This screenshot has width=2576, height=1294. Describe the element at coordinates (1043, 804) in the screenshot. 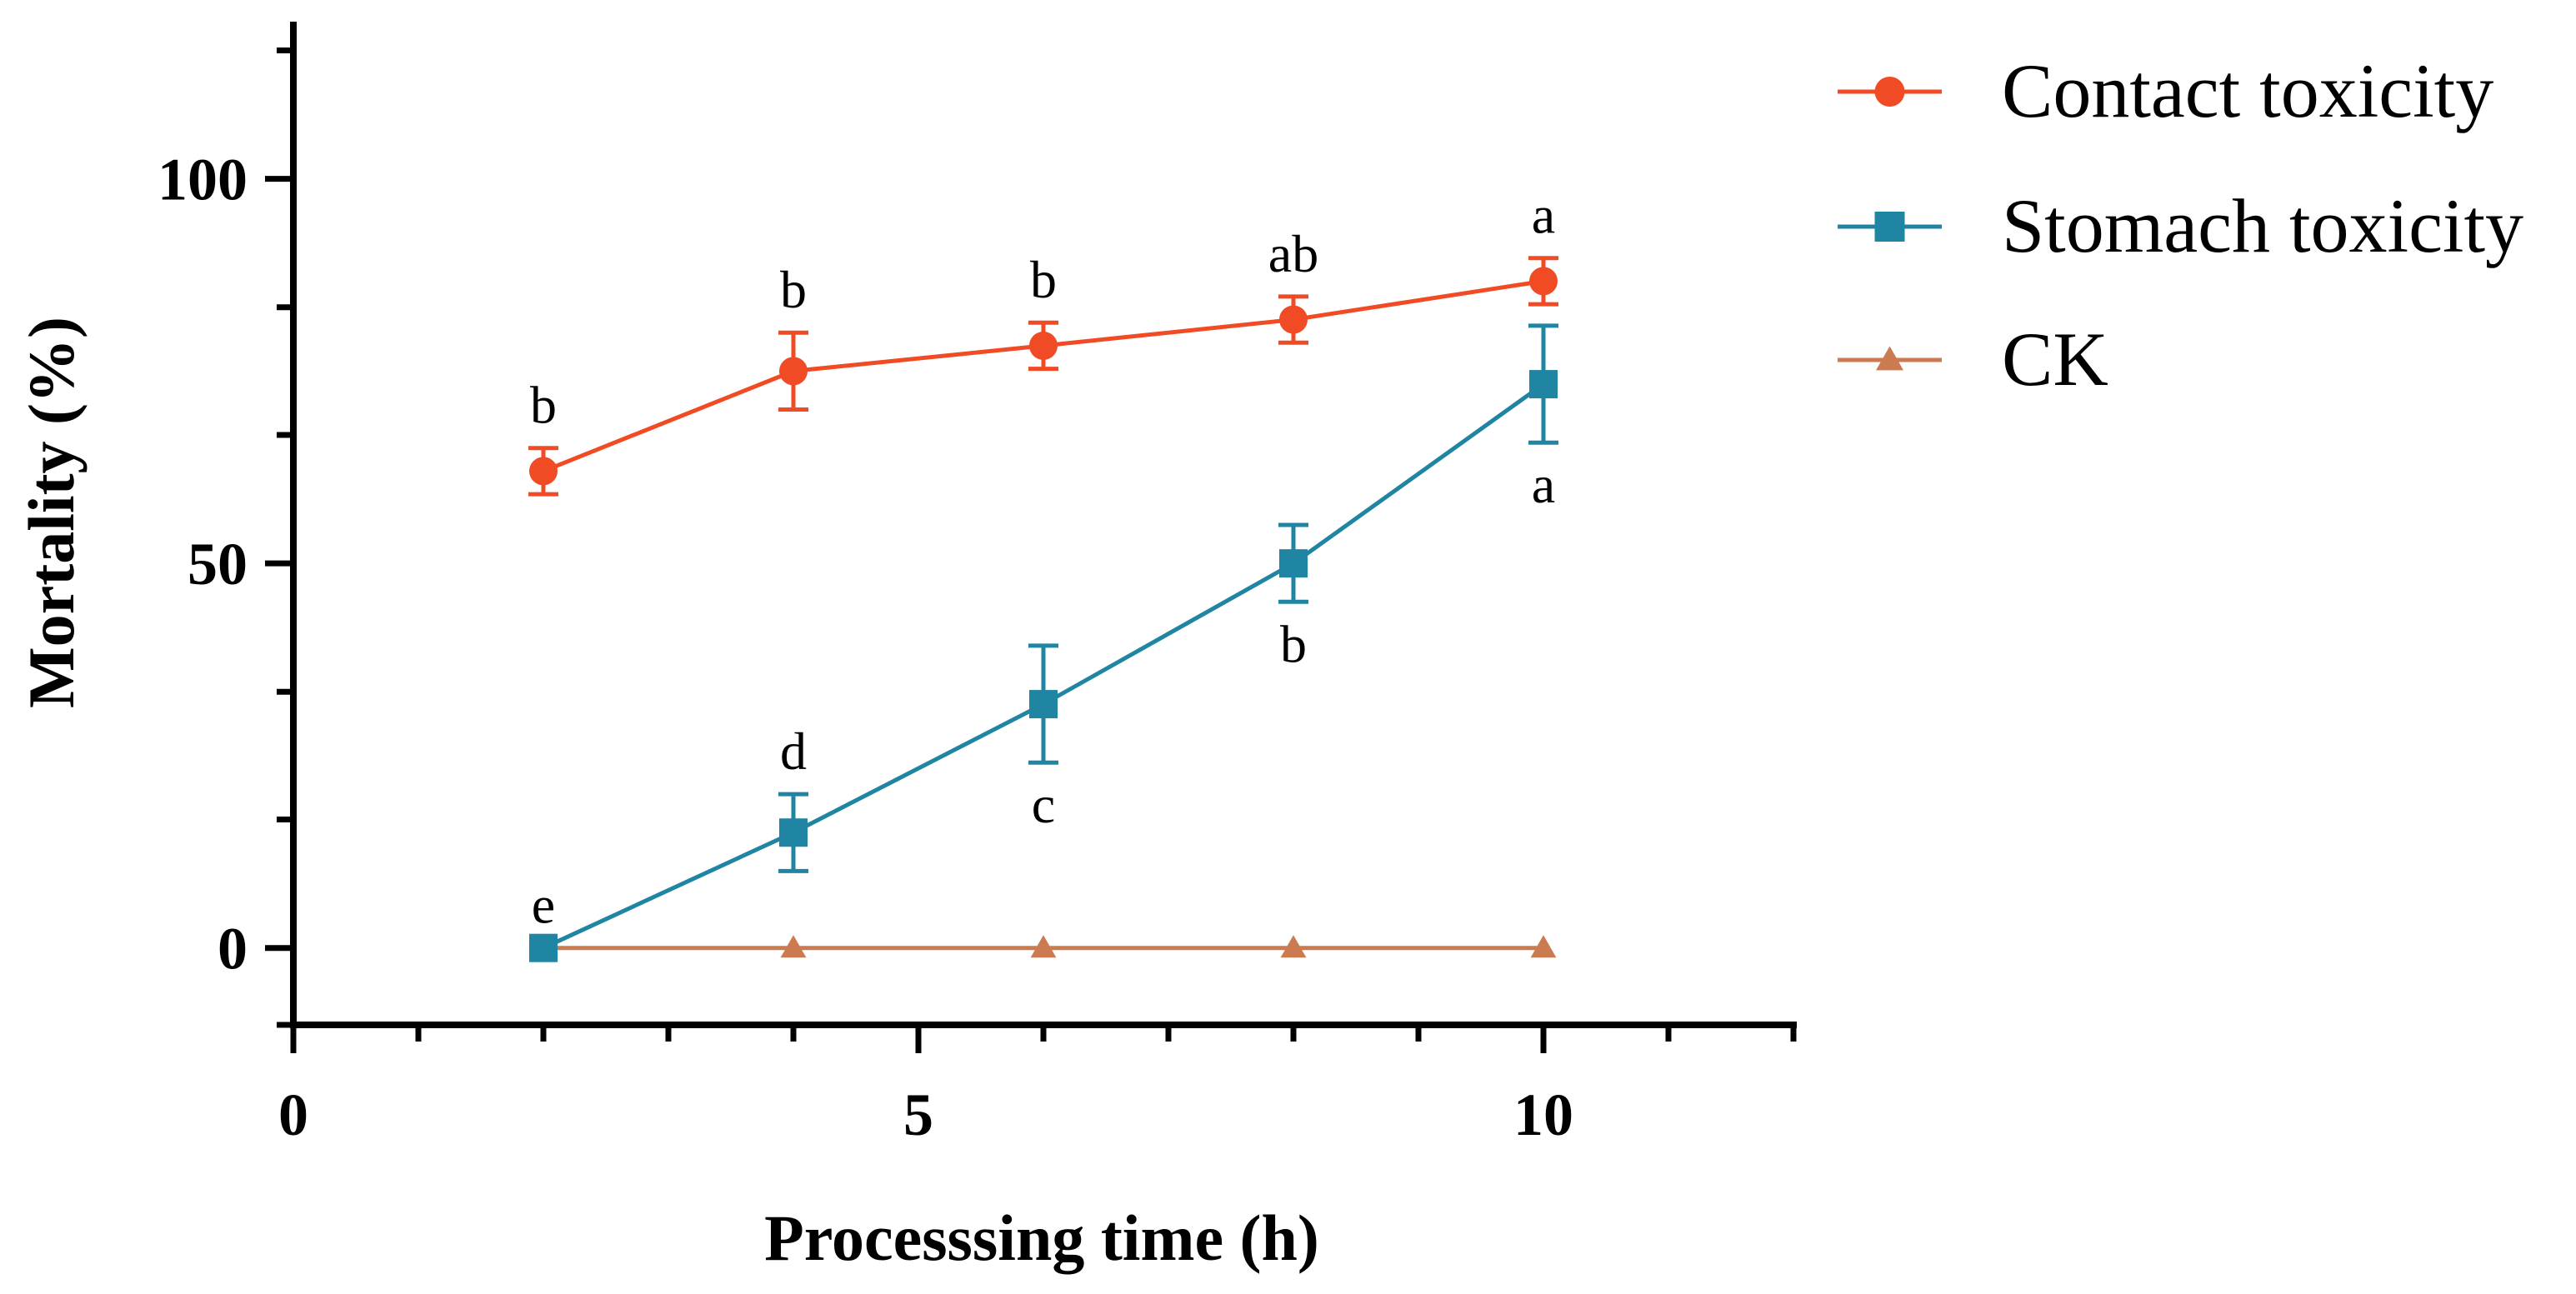

I see `significance-letter: c` at that location.